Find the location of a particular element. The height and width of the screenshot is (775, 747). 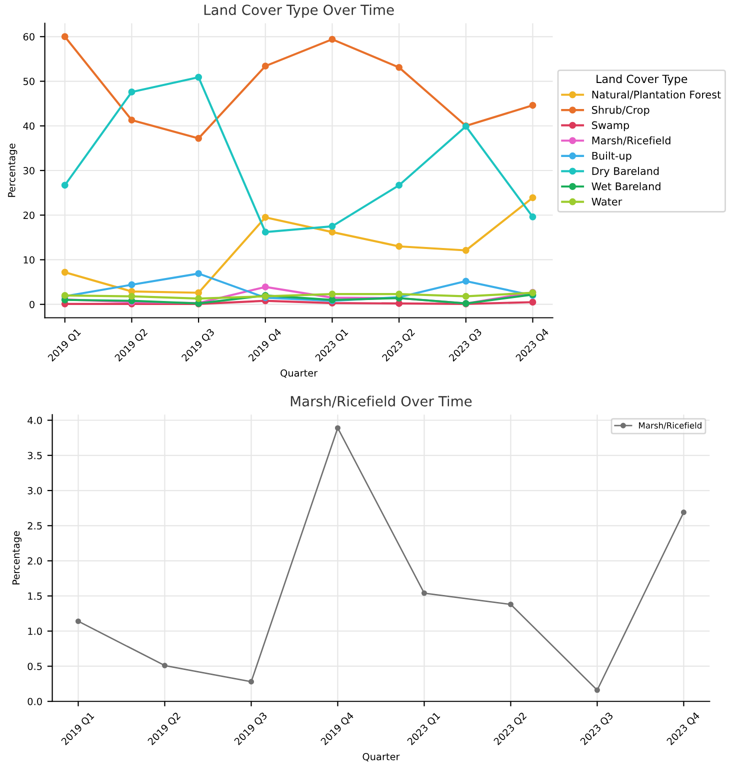

chart-title: Land Cover Type Over Time is located at coordinates (299, 11).